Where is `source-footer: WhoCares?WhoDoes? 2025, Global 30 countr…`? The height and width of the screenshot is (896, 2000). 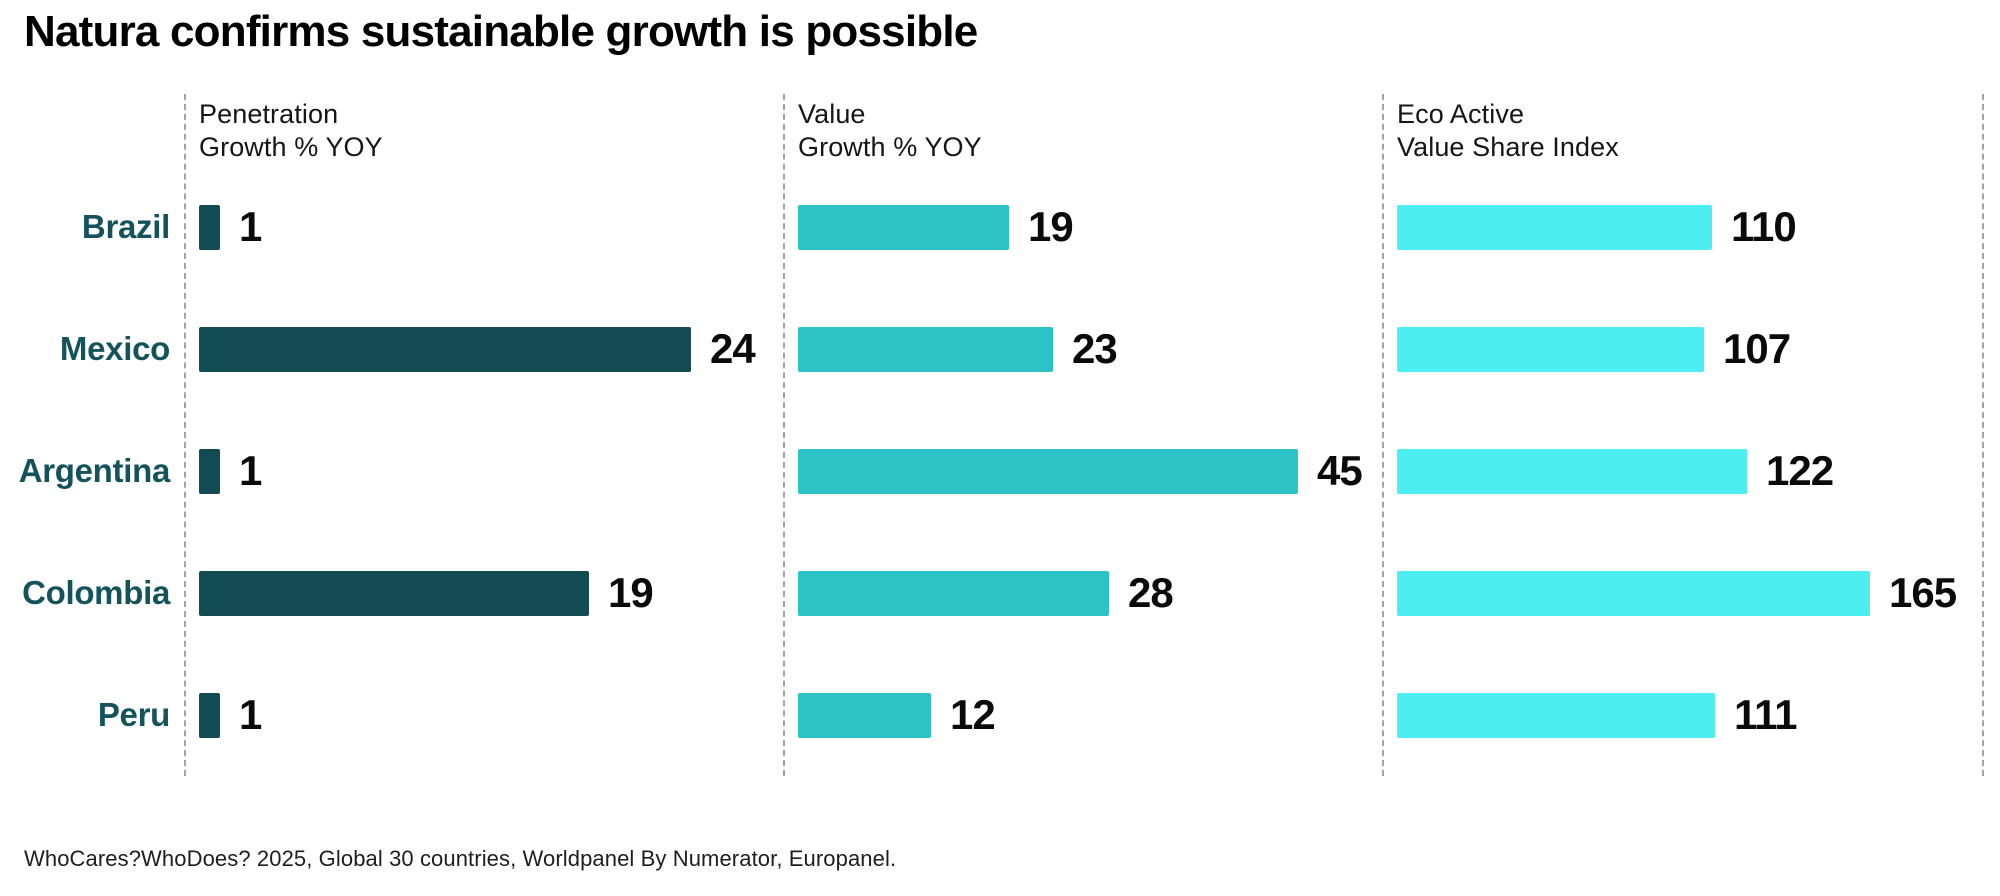 source-footer: WhoCares?WhoDoes? 2025, Global 30 countr… is located at coordinates (460, 859).